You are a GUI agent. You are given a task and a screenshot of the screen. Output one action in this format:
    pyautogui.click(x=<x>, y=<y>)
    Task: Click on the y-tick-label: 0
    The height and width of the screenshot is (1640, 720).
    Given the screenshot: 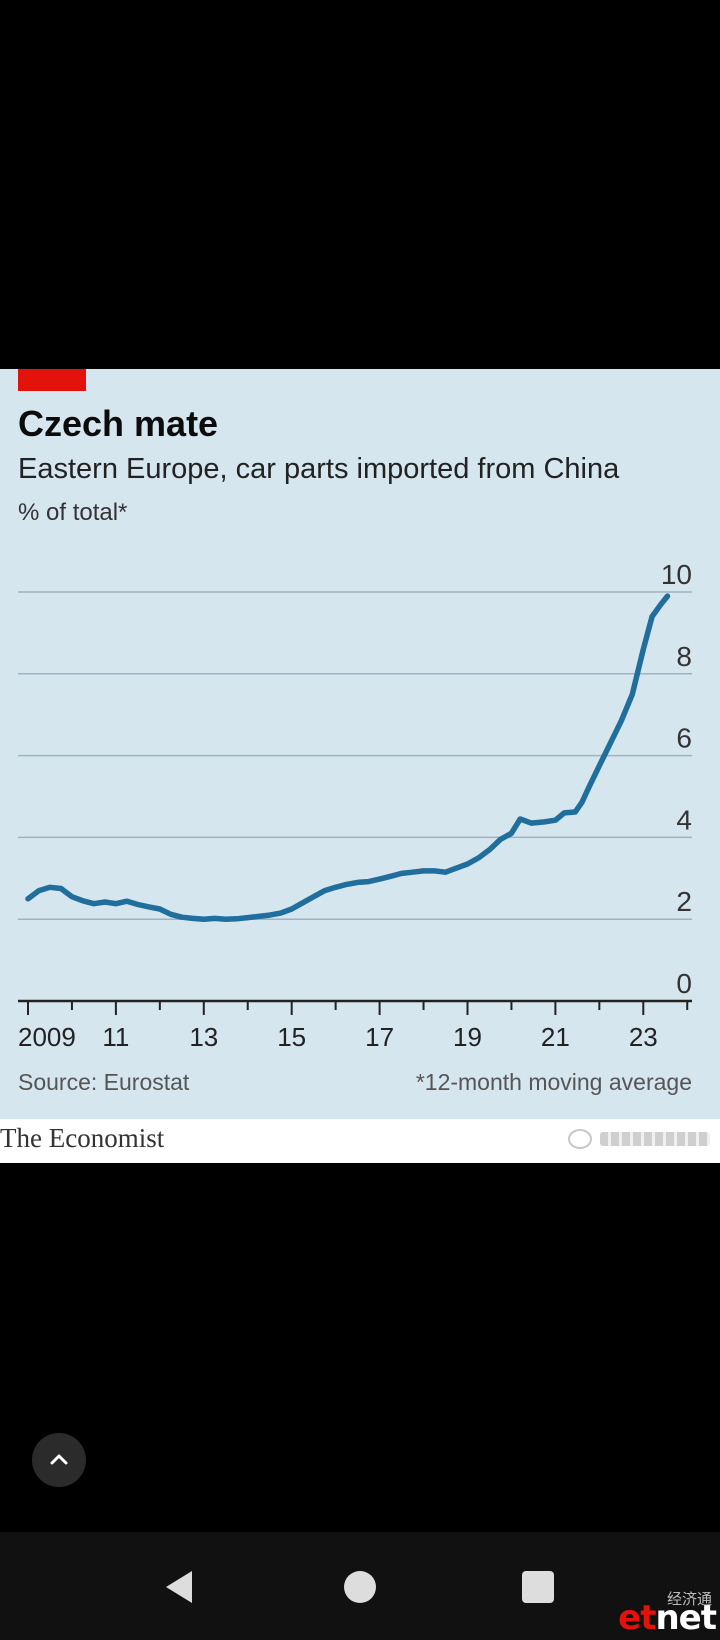 What is the action you would take?
    pyautogui.click(x=684, y=983)
    